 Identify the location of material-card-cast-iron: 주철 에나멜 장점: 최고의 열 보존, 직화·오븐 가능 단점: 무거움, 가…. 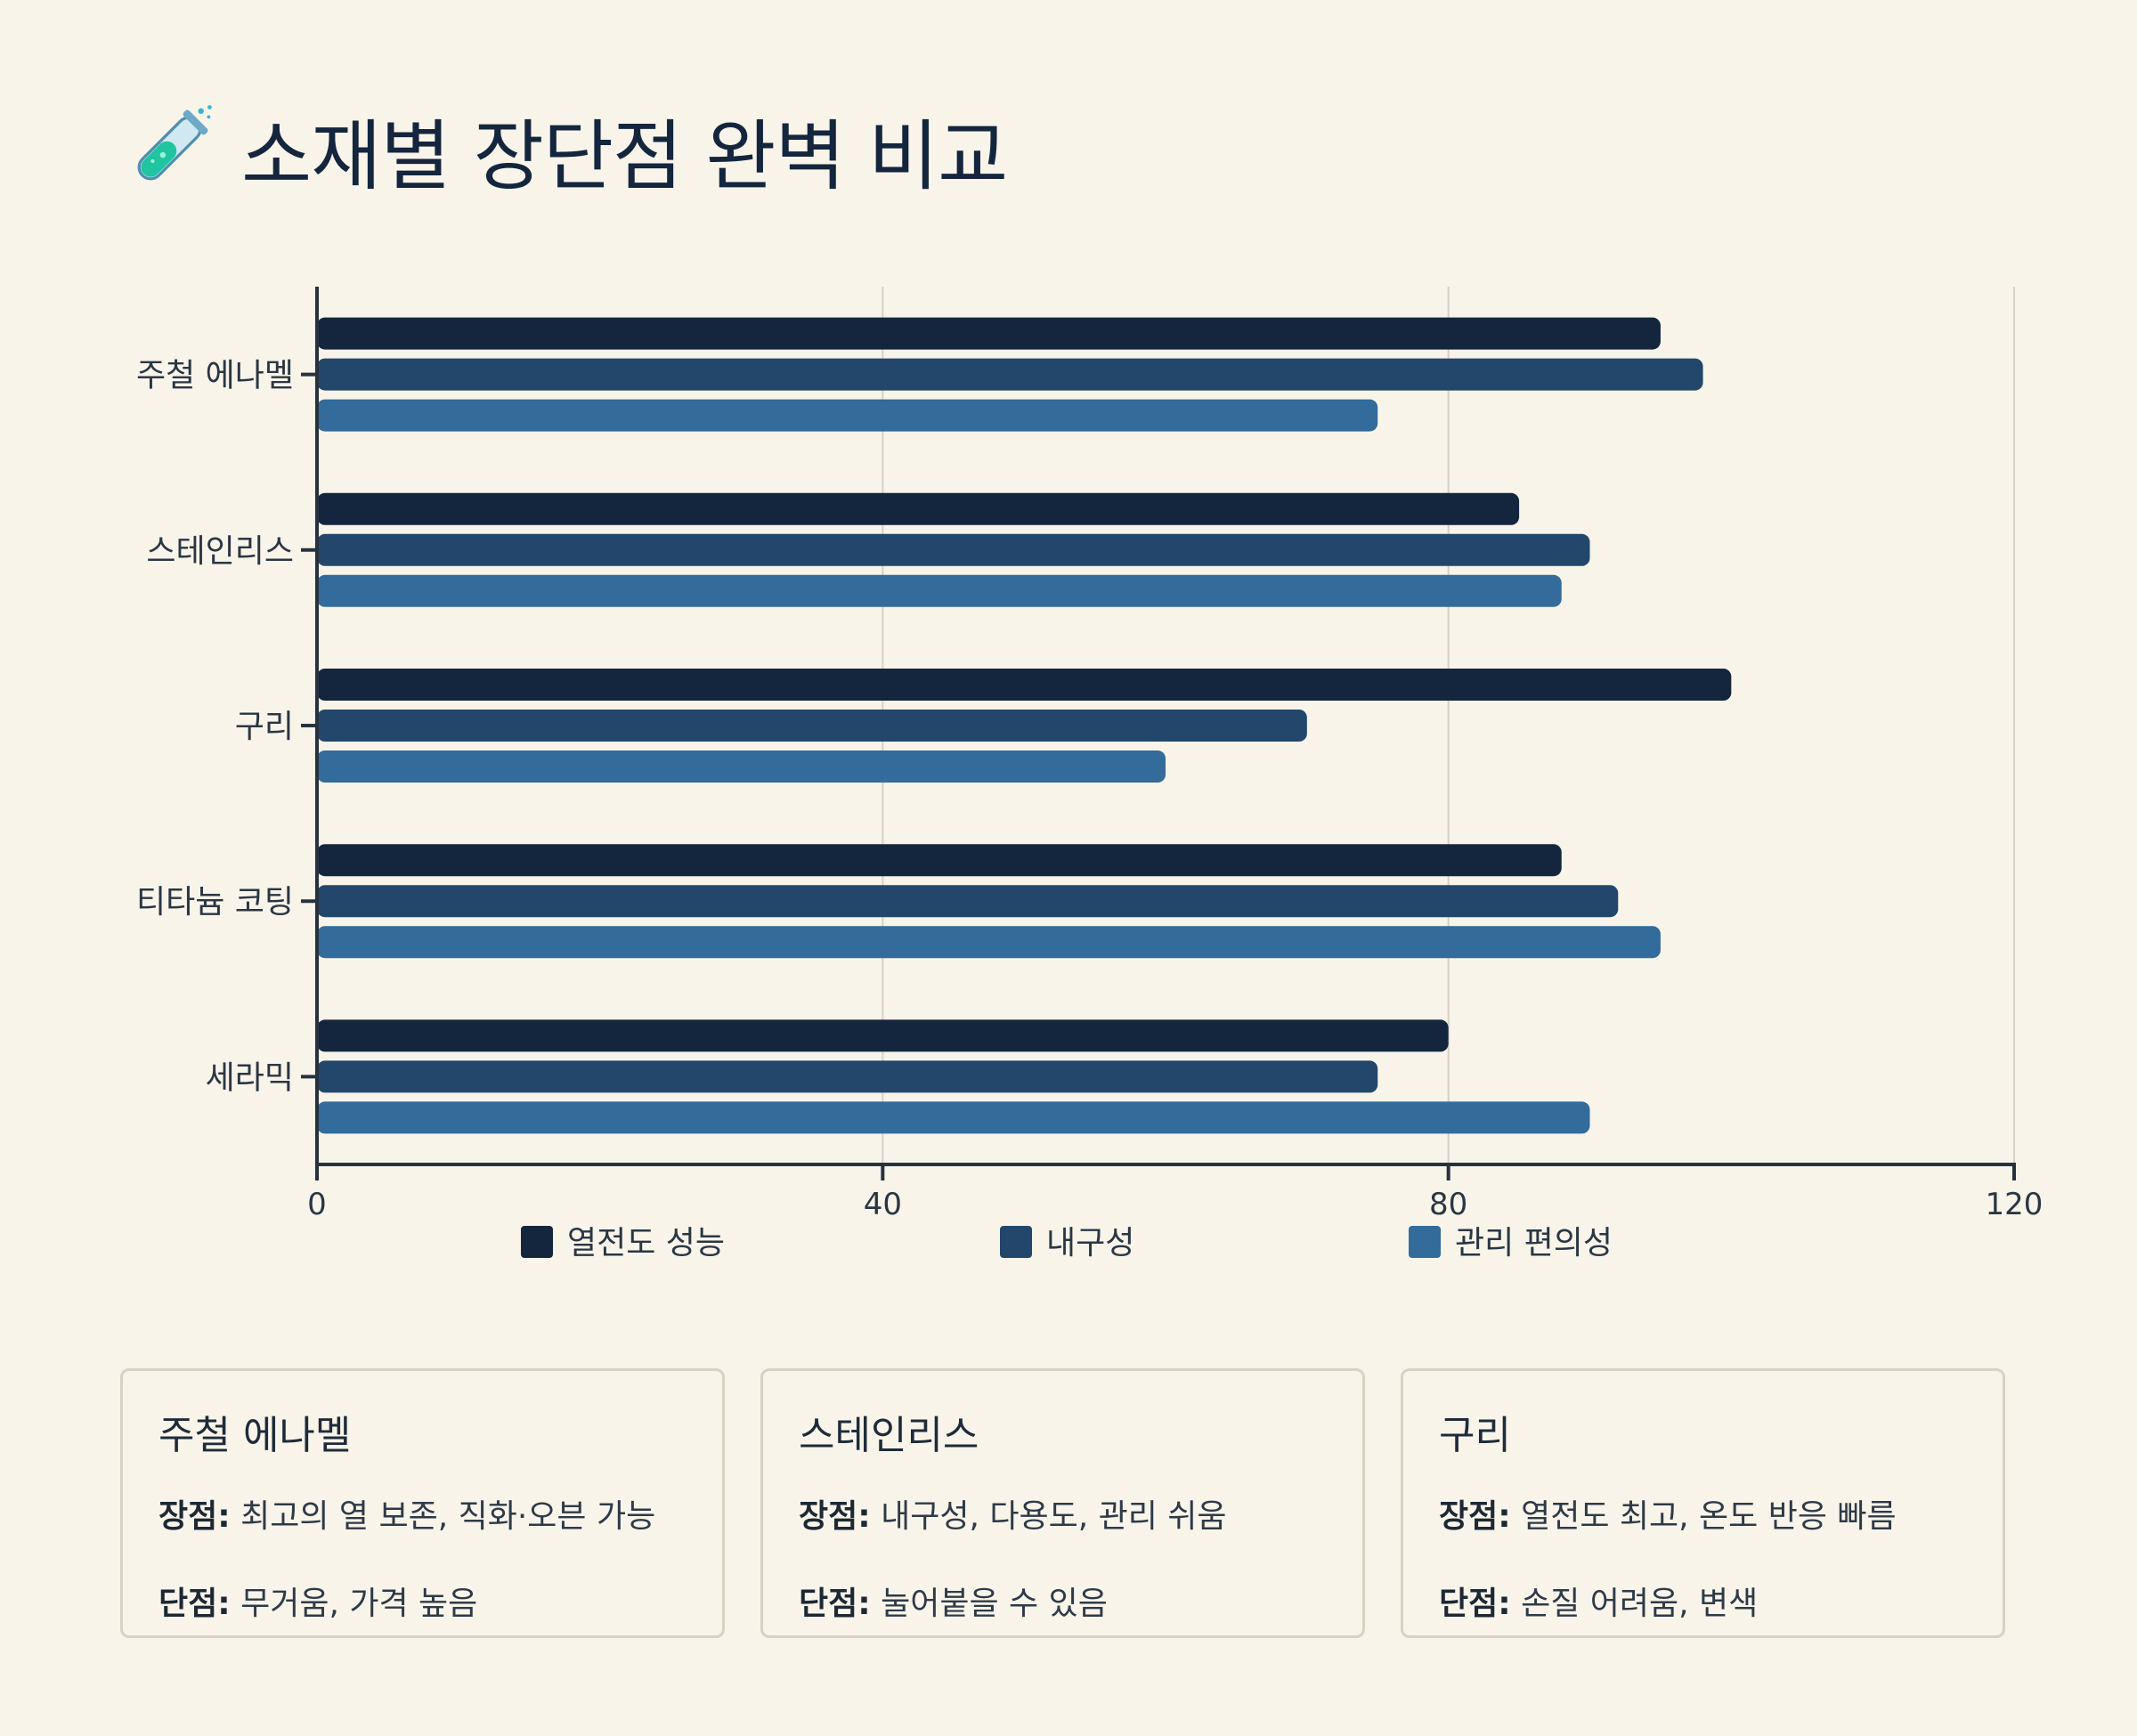
(422, 1503).